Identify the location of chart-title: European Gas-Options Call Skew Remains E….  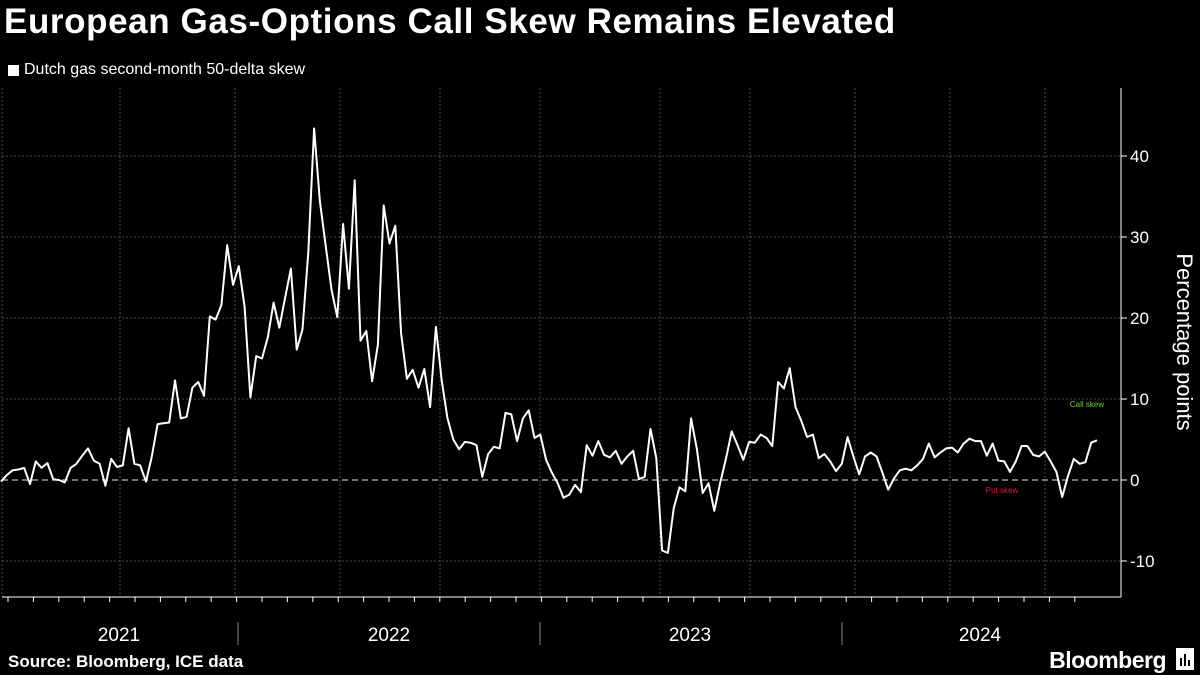
(450, 21).